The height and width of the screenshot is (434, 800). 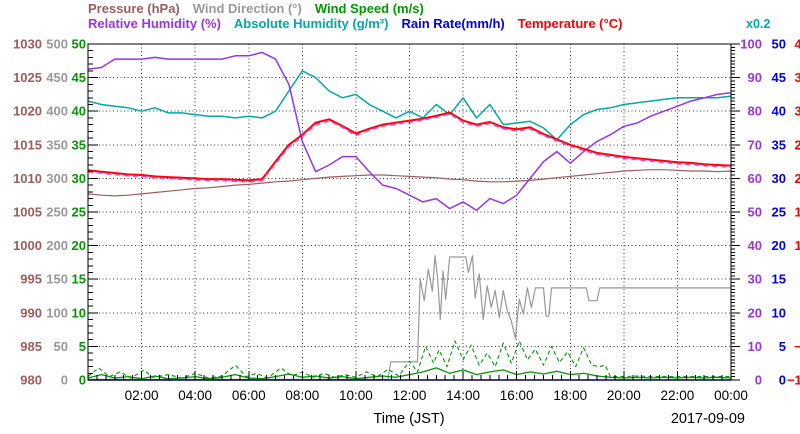 I want to click on tick-label-rain_rate: 25, so click(x=779, y=212).